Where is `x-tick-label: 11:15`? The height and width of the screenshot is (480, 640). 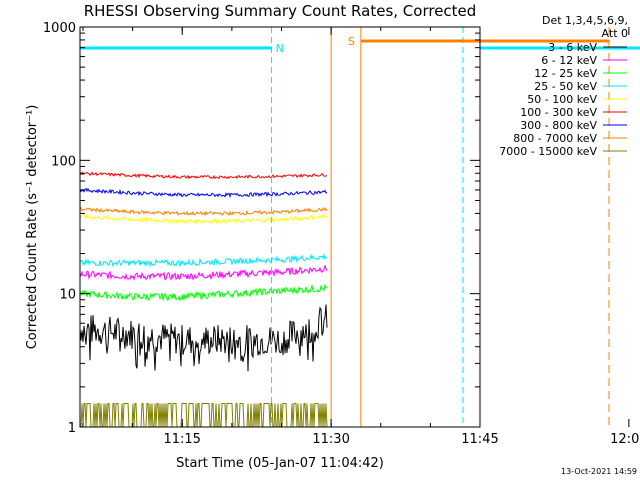
x-tick-label: 11:15 is located at coordinates (181, 439).